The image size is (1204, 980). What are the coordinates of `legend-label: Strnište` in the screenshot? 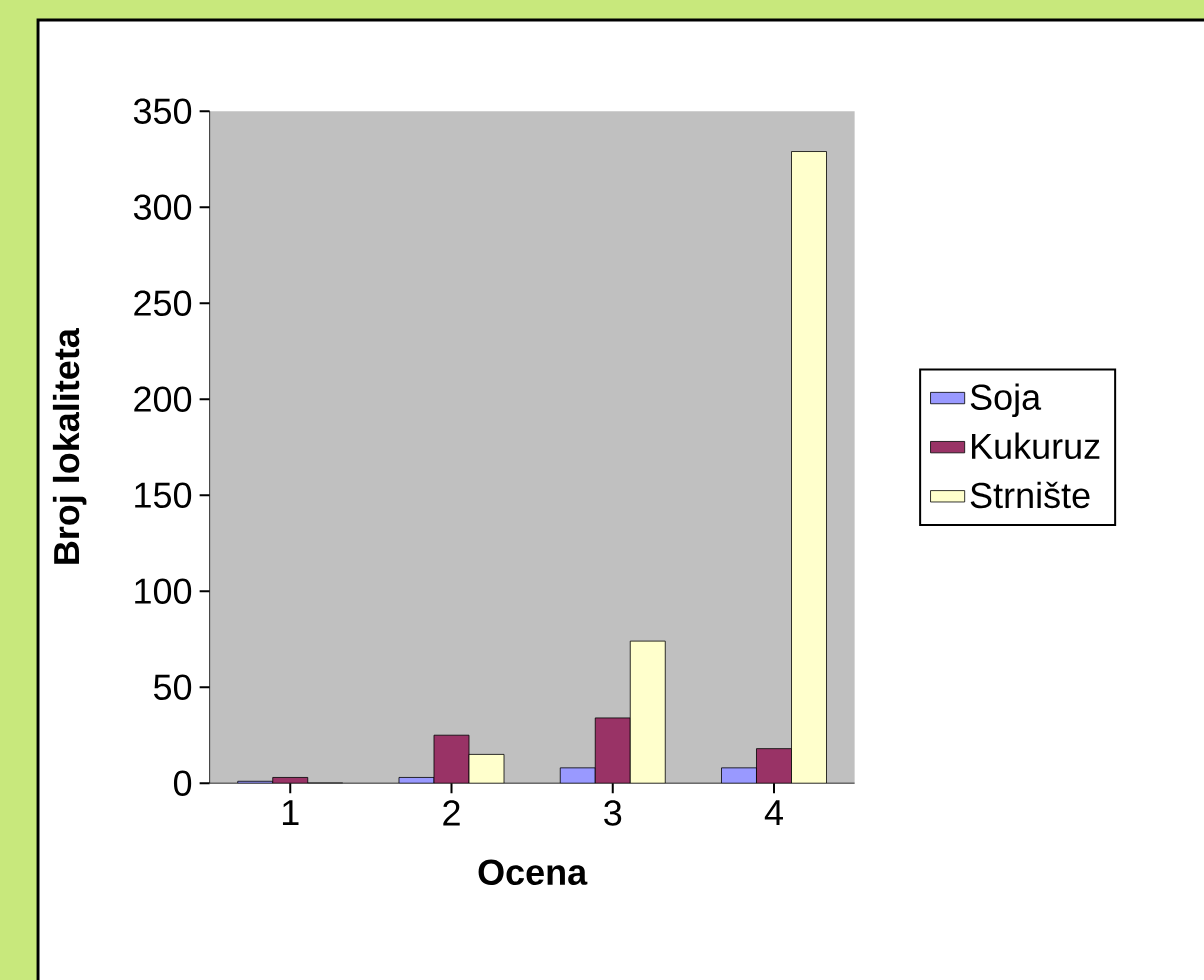 It's located at (1030, 495).